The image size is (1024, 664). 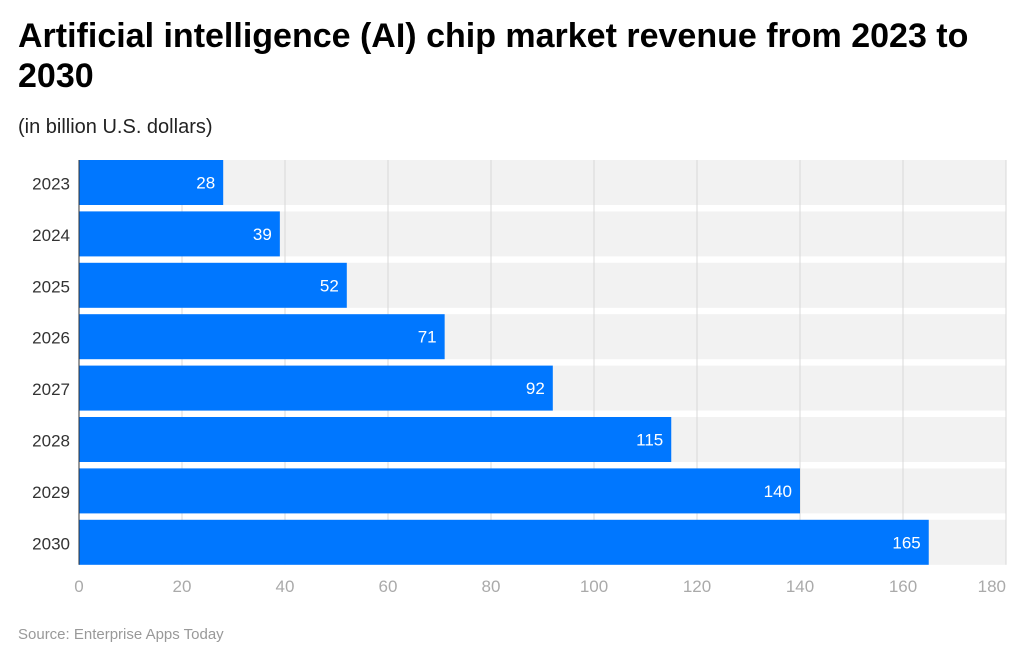 I want to click on x-tick-label-140: 140, so click(x=800, y=586).